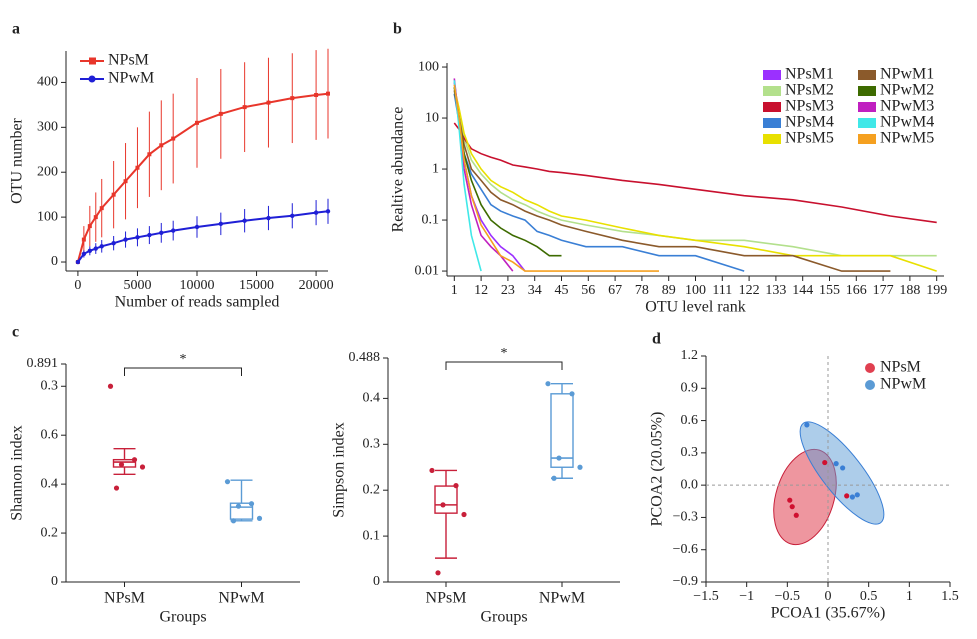 This screenshot has width=977, height=639. What do you see at coordinates (907, 138) in the screenshot?
I see `legend-label: NPwM5` at bounding box center [907, 138].